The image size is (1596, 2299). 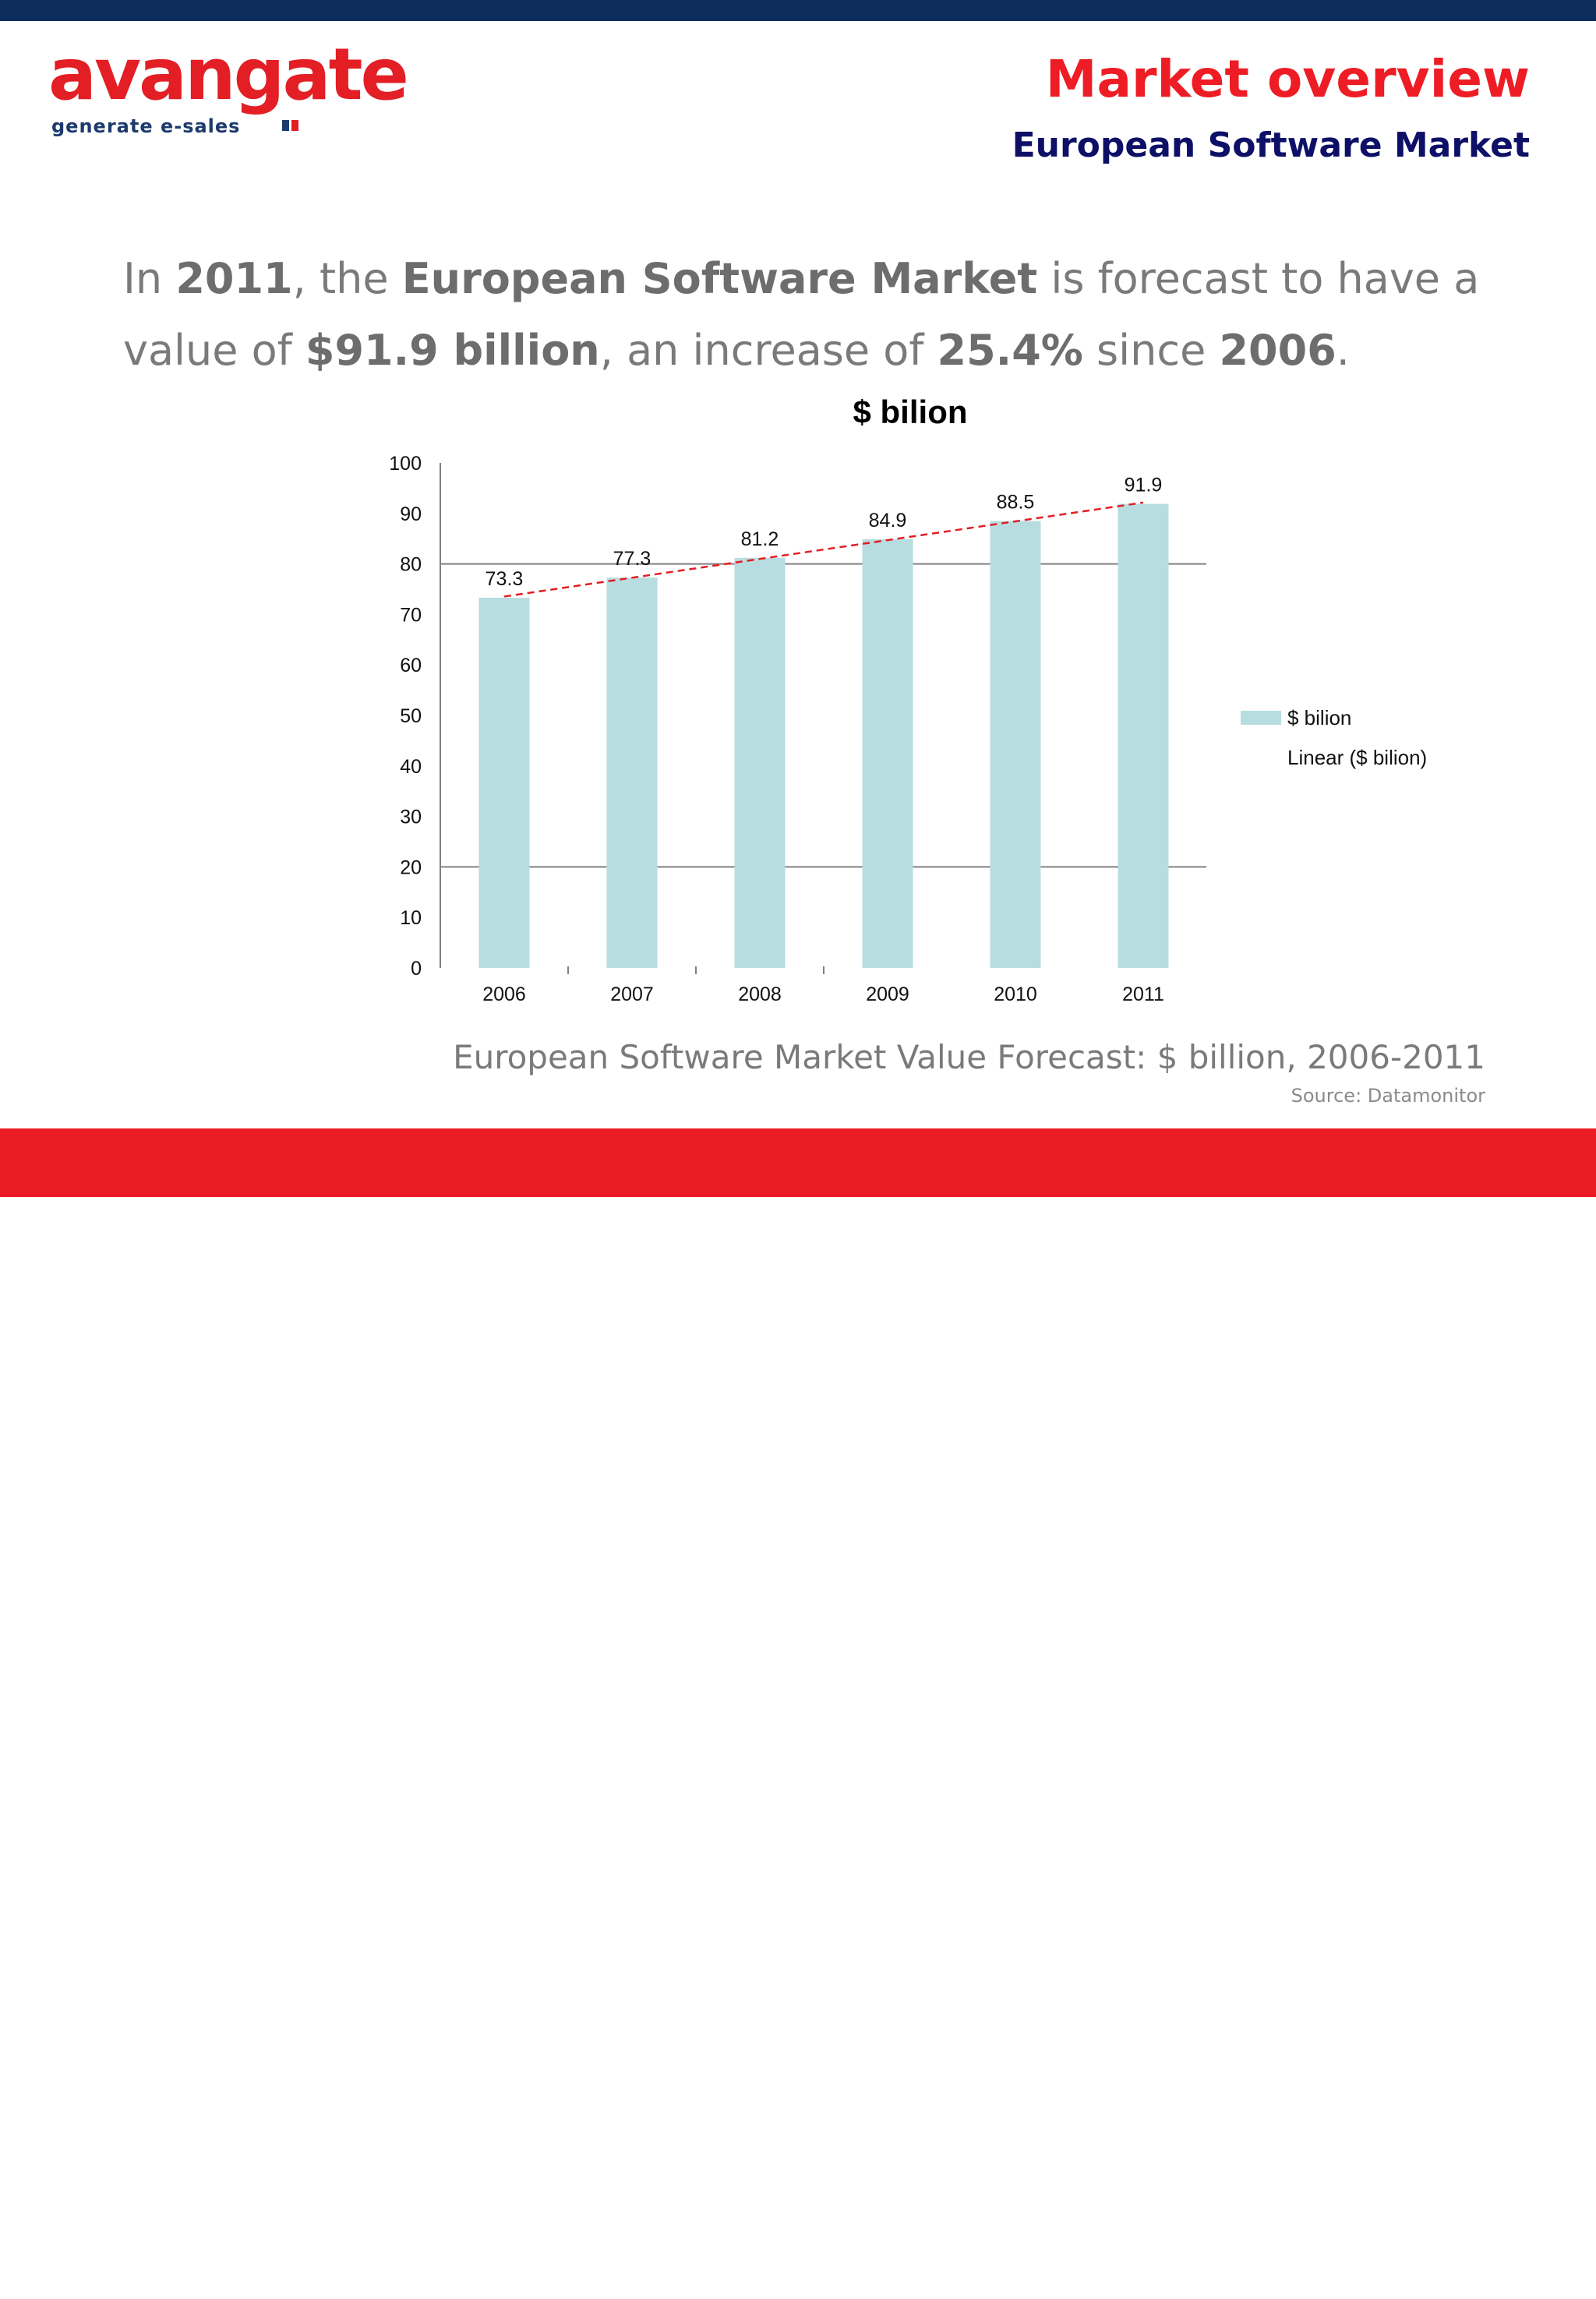 What do you see at coordinates (411, 918) in the screenshot?
I see `y-tick-label: 10` at bounding box center [411, 918].